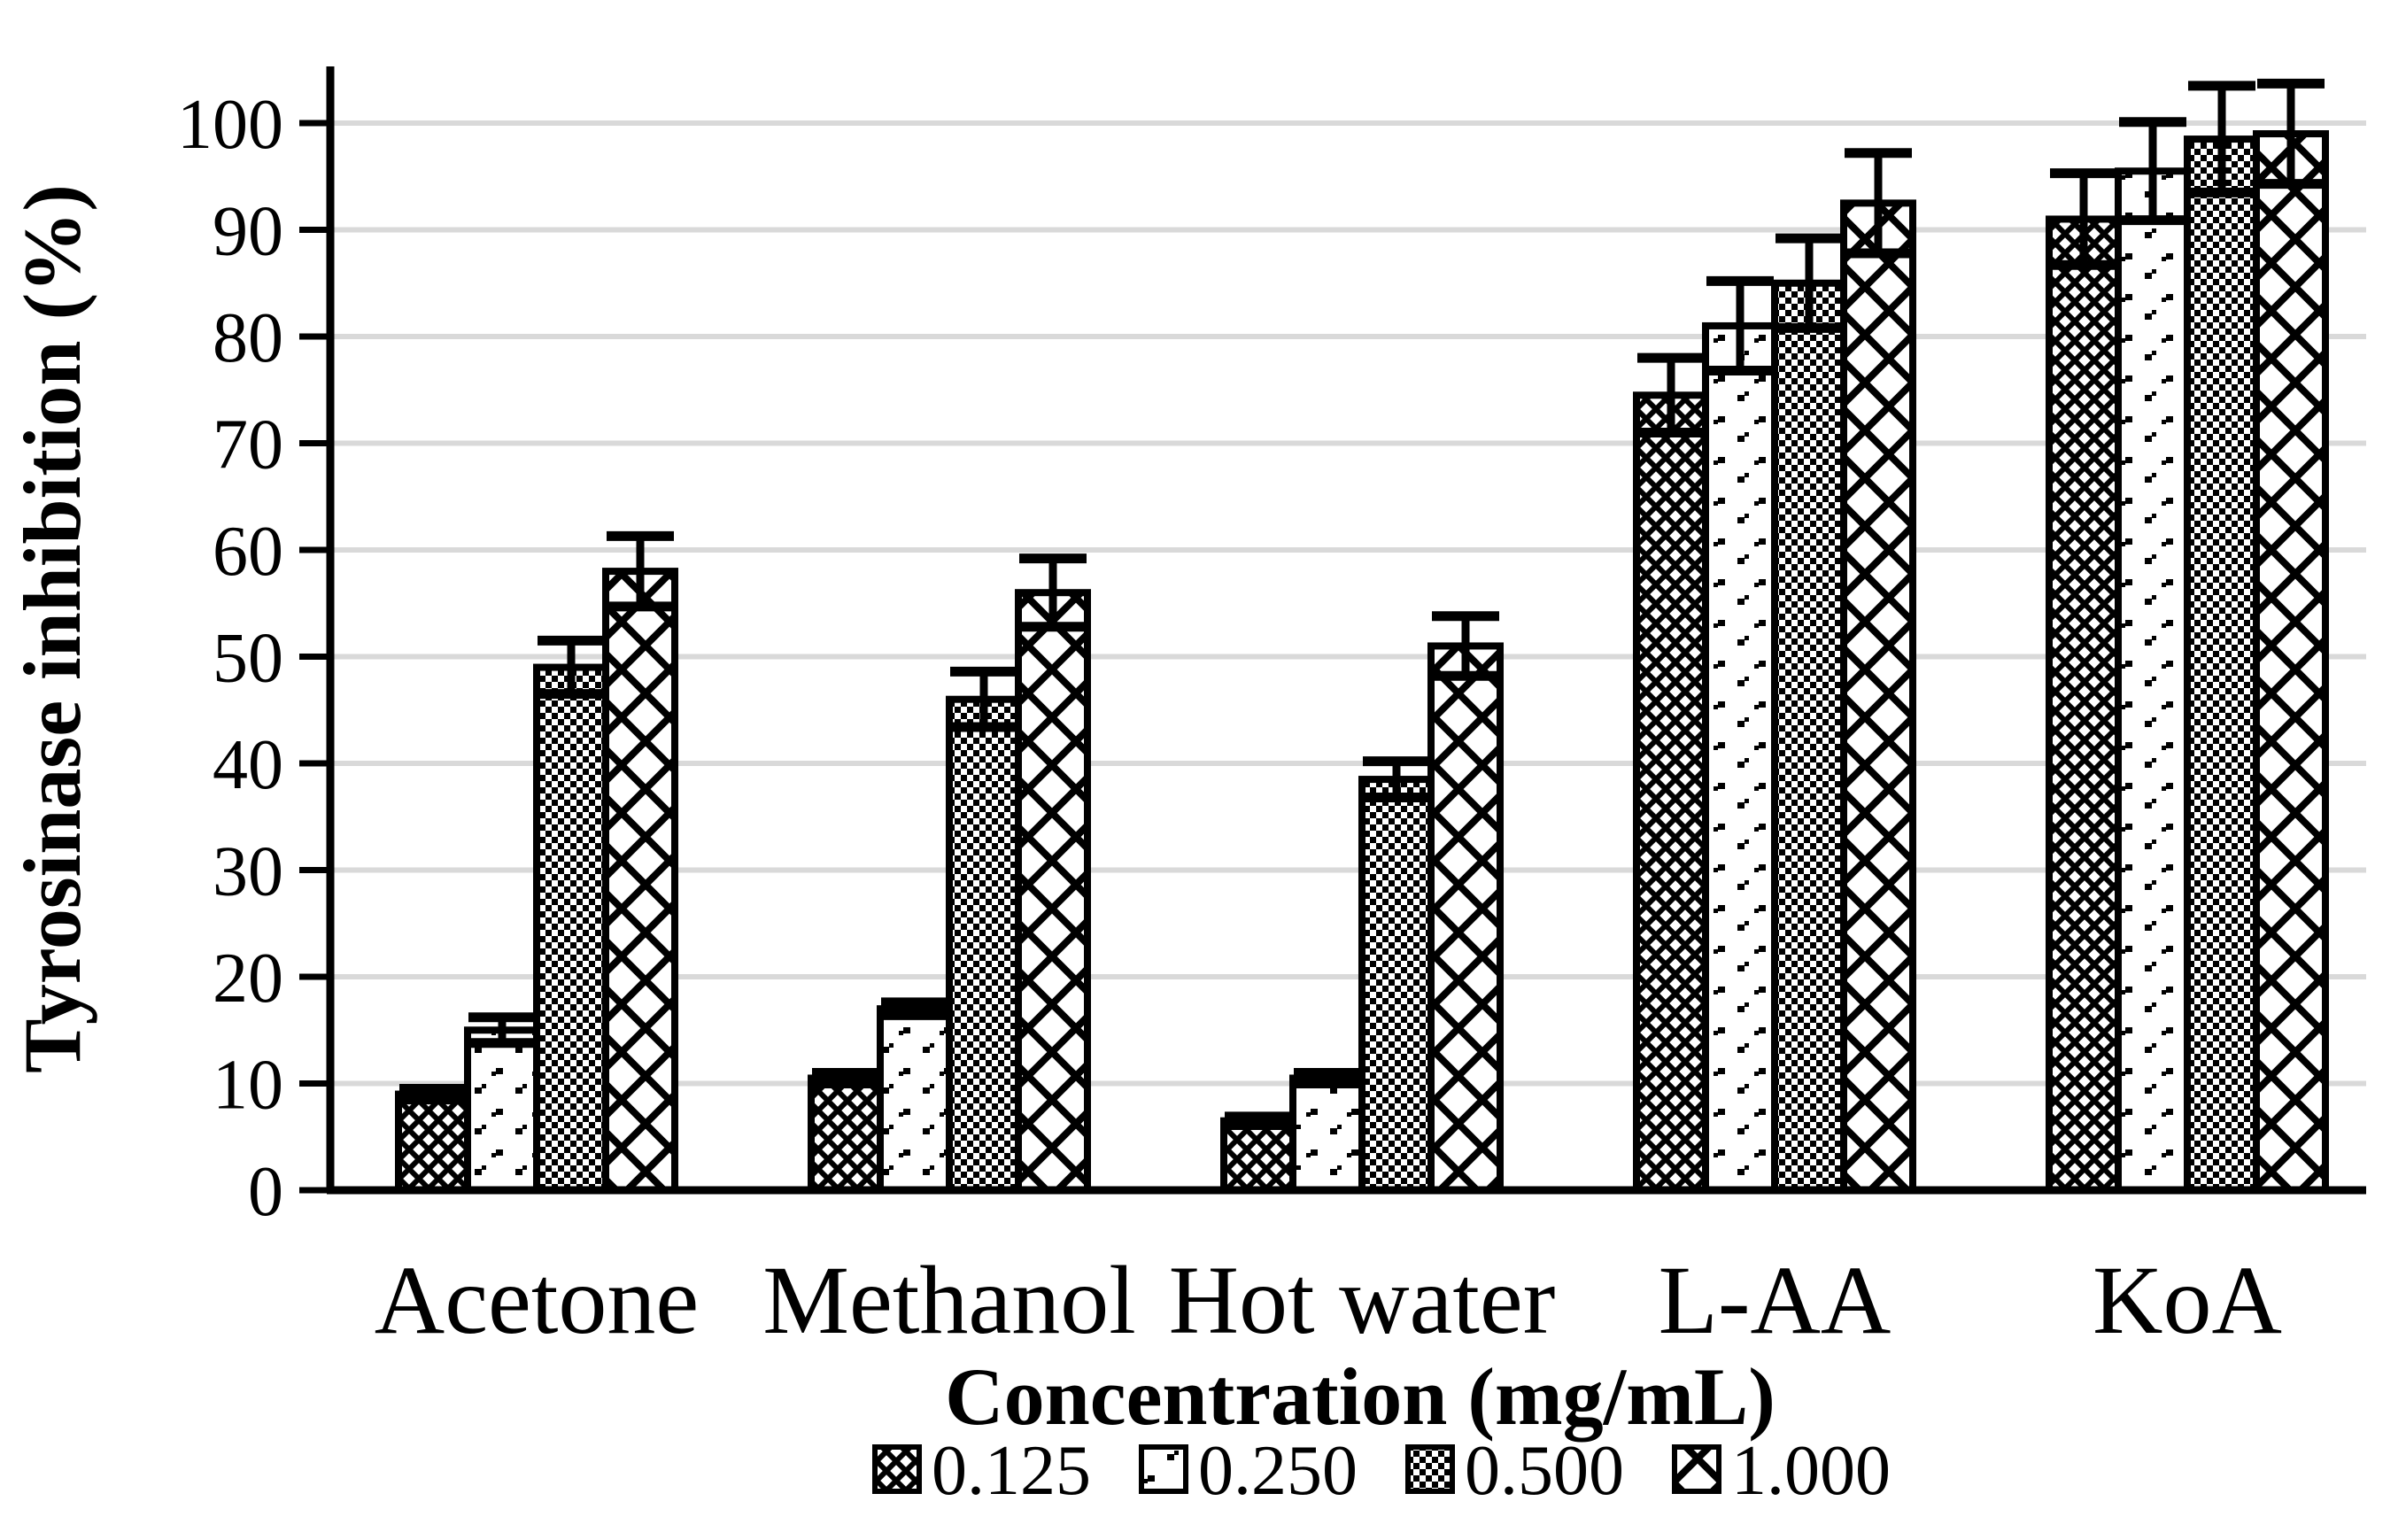 The width and height of the screenshot is (2406, 1540). Describe the element at coordinates (1053, 891) in the screenshot. I see `bar-methanol-1.000` at that location.